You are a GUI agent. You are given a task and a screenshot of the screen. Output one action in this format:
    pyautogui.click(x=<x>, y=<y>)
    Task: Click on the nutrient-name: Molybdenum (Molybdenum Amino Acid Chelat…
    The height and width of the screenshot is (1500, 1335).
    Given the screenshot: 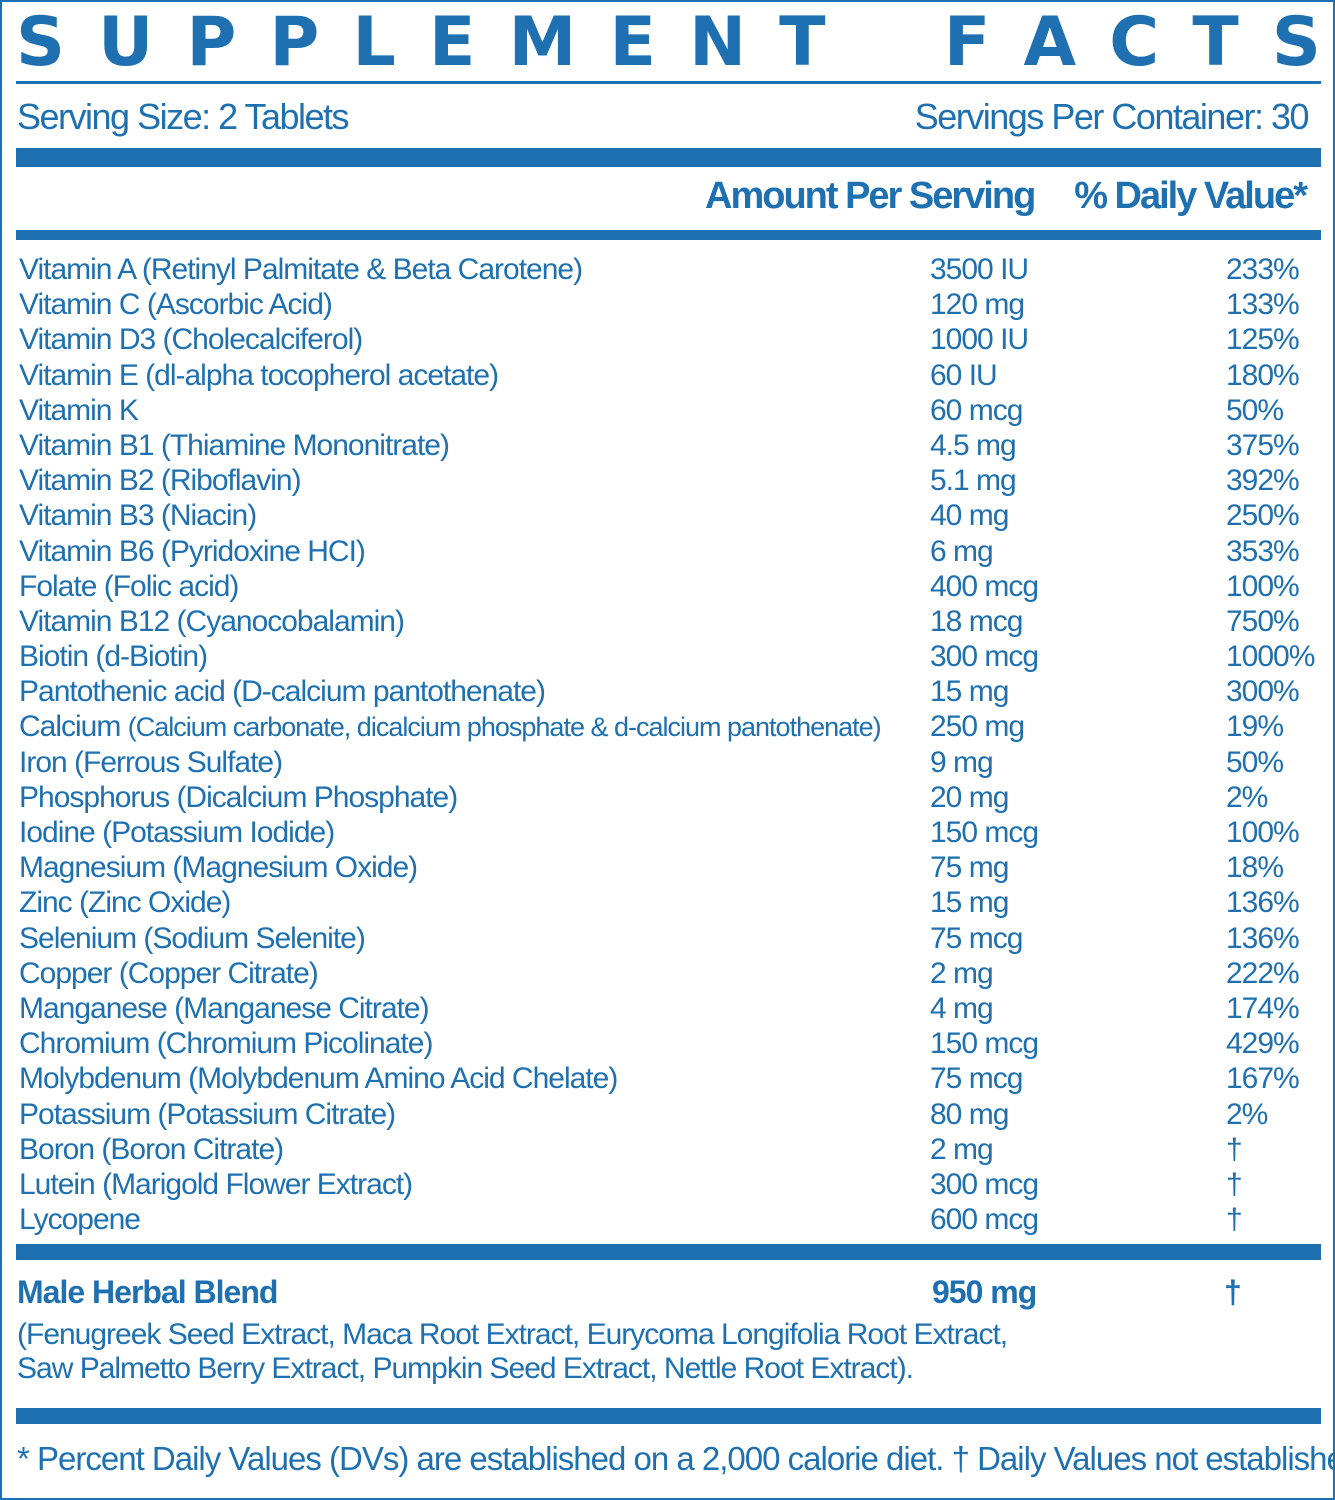 What is the action you would take?
    pyautogui.click(x=318, y=1079)
    